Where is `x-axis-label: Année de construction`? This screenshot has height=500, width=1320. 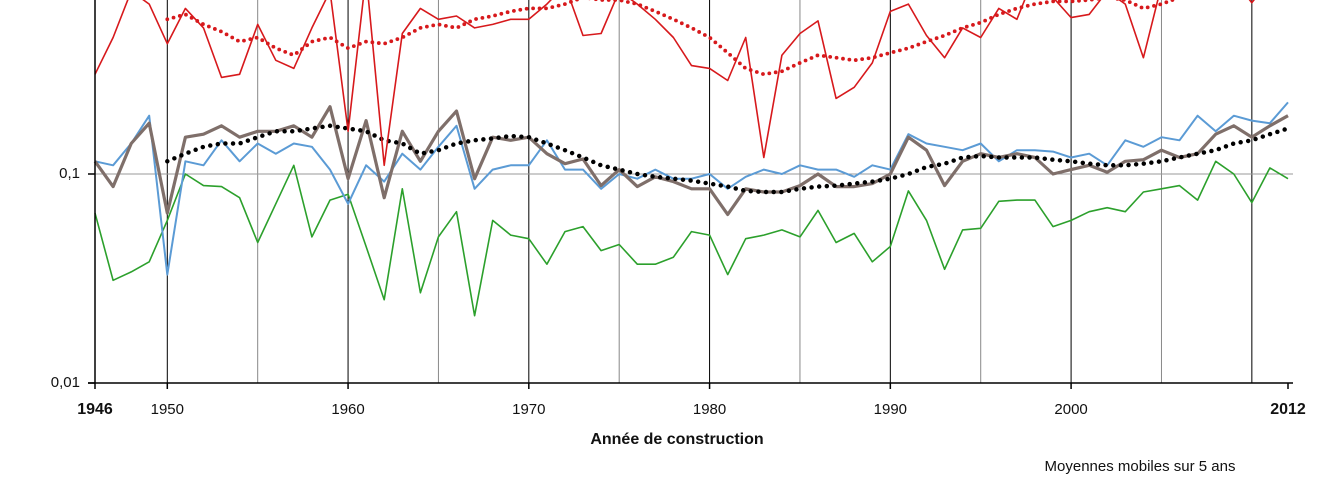 x-axis-label: Année de construction is located at coordinates (676, 439).